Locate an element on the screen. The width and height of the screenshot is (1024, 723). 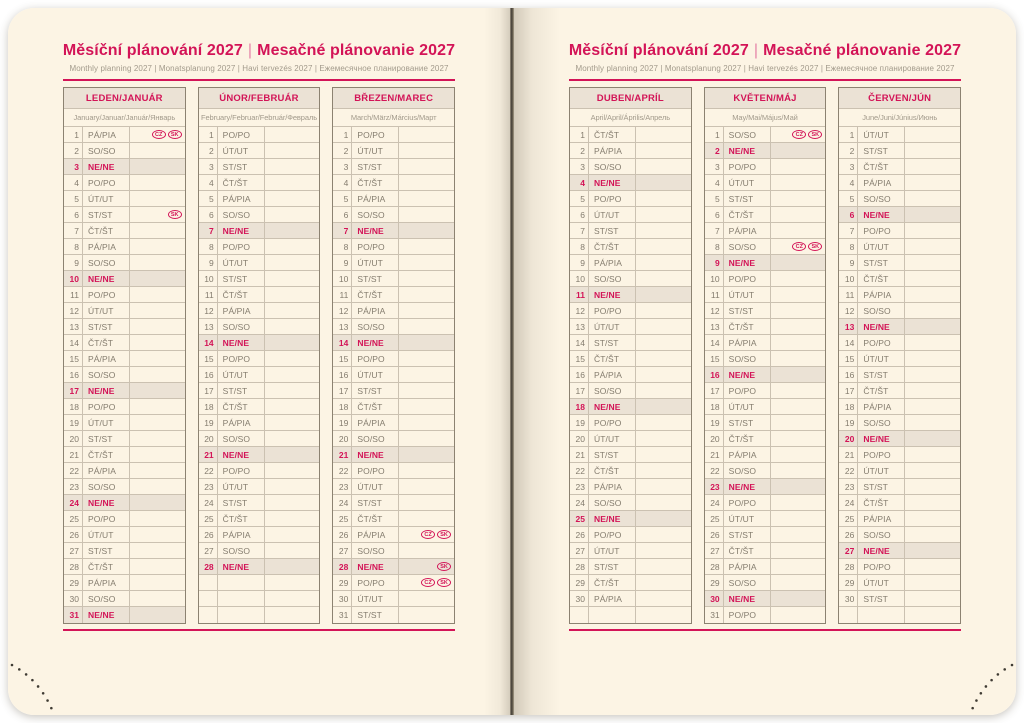
day-row: 25 ČT/ŠT is located at coordinates (394, 519).